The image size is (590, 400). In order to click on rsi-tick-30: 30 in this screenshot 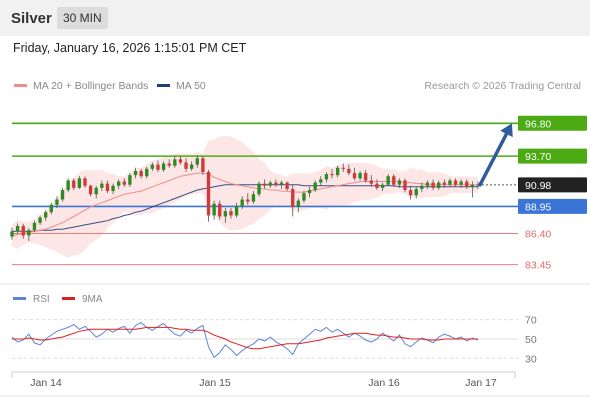, I will do `click(531, 359)`.